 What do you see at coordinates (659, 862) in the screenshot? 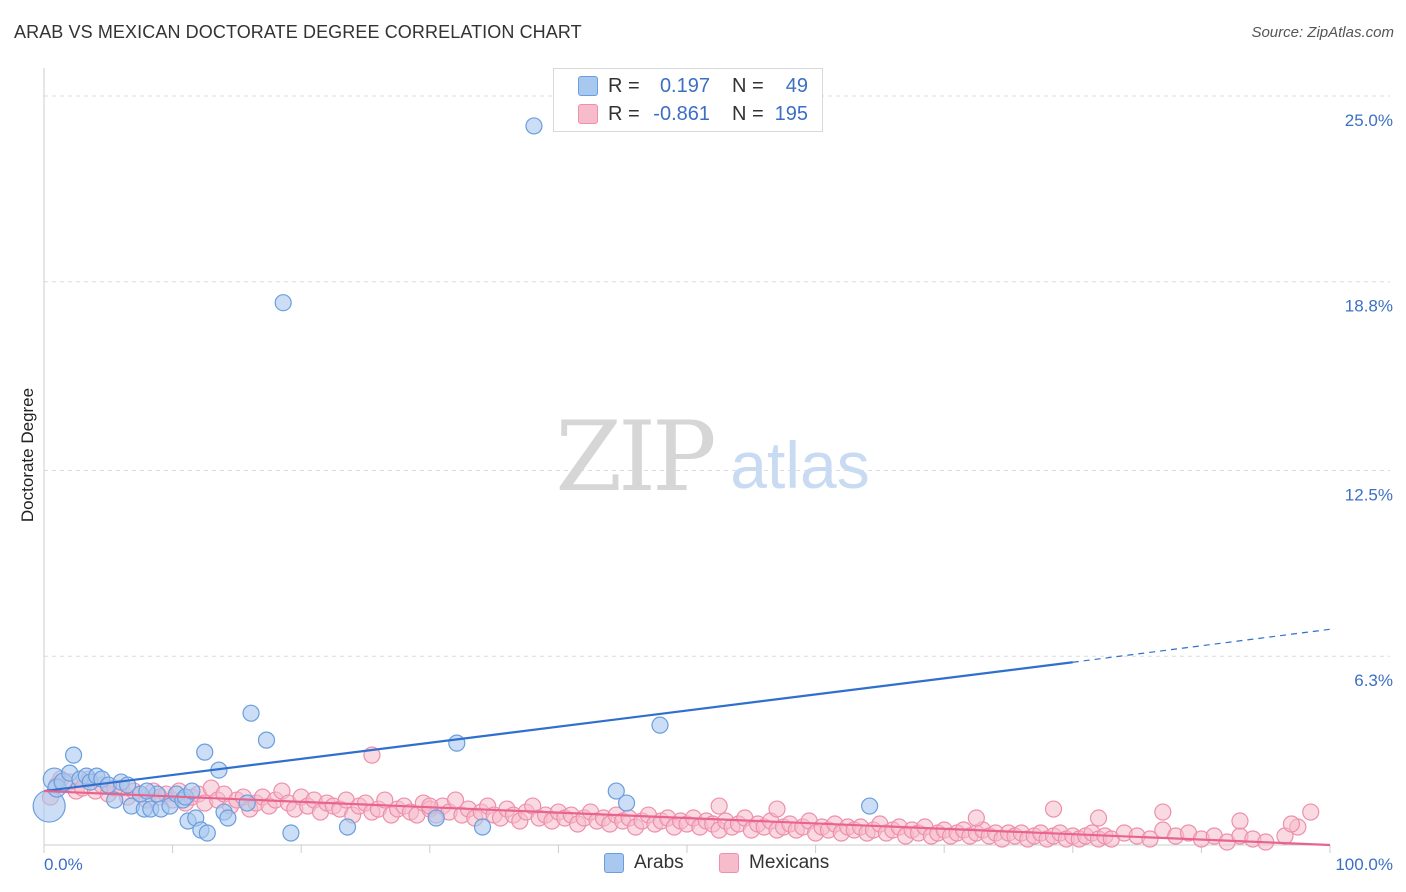
I see `bottom-arabs-label: Arabs` at bounding box center [659, 862].